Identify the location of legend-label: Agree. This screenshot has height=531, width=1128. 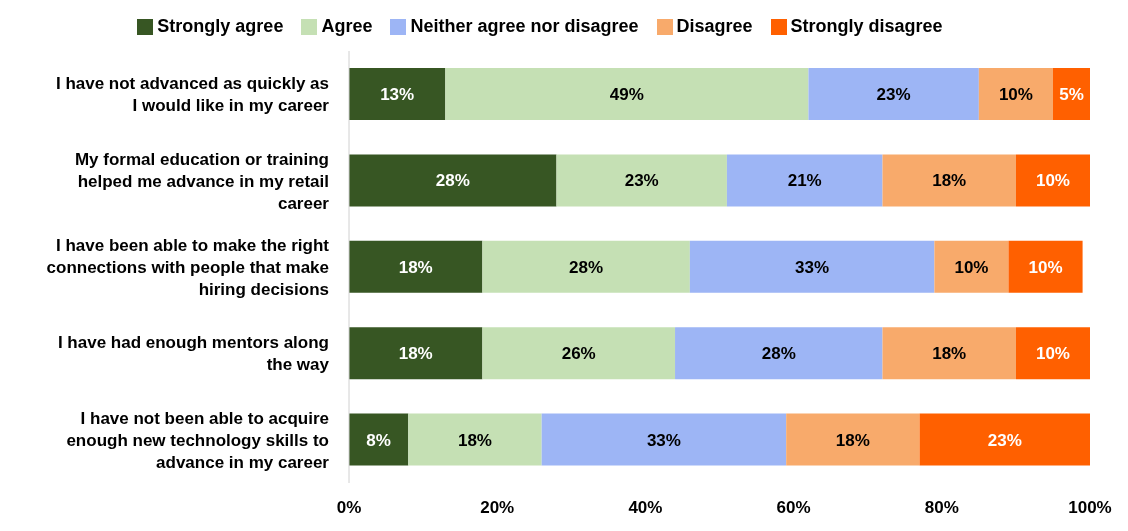
(347, 26).